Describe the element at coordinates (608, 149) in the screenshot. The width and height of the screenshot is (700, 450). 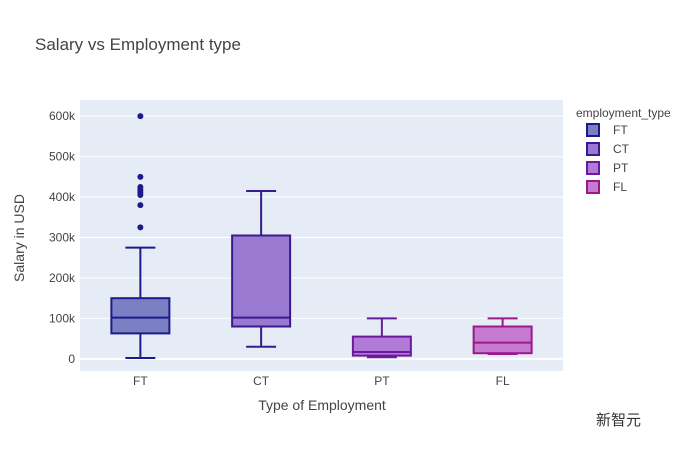
I see `legend-item-ct: CT` at that location.